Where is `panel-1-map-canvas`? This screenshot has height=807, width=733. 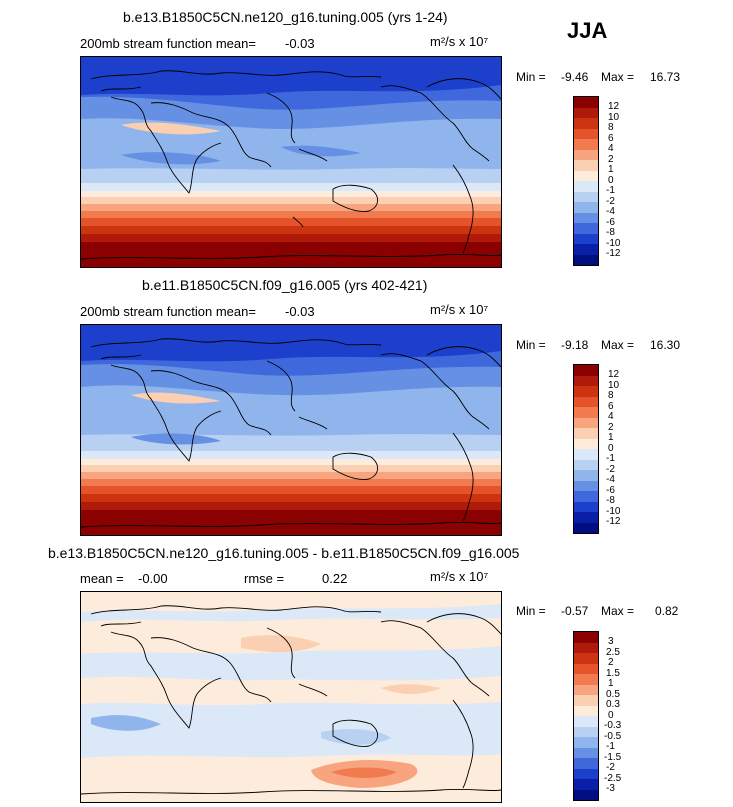
panel-1-map-canvas is located at coordinates (291, 162).